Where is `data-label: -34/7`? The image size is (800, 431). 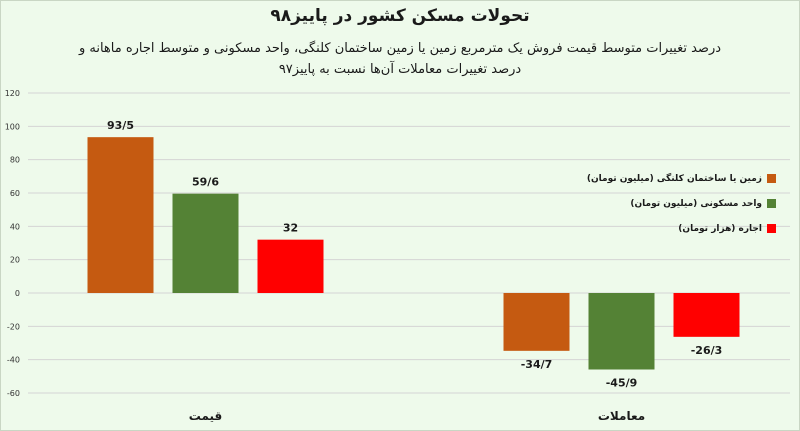
data-label: -34/7 is located at coordinates (537, 364).